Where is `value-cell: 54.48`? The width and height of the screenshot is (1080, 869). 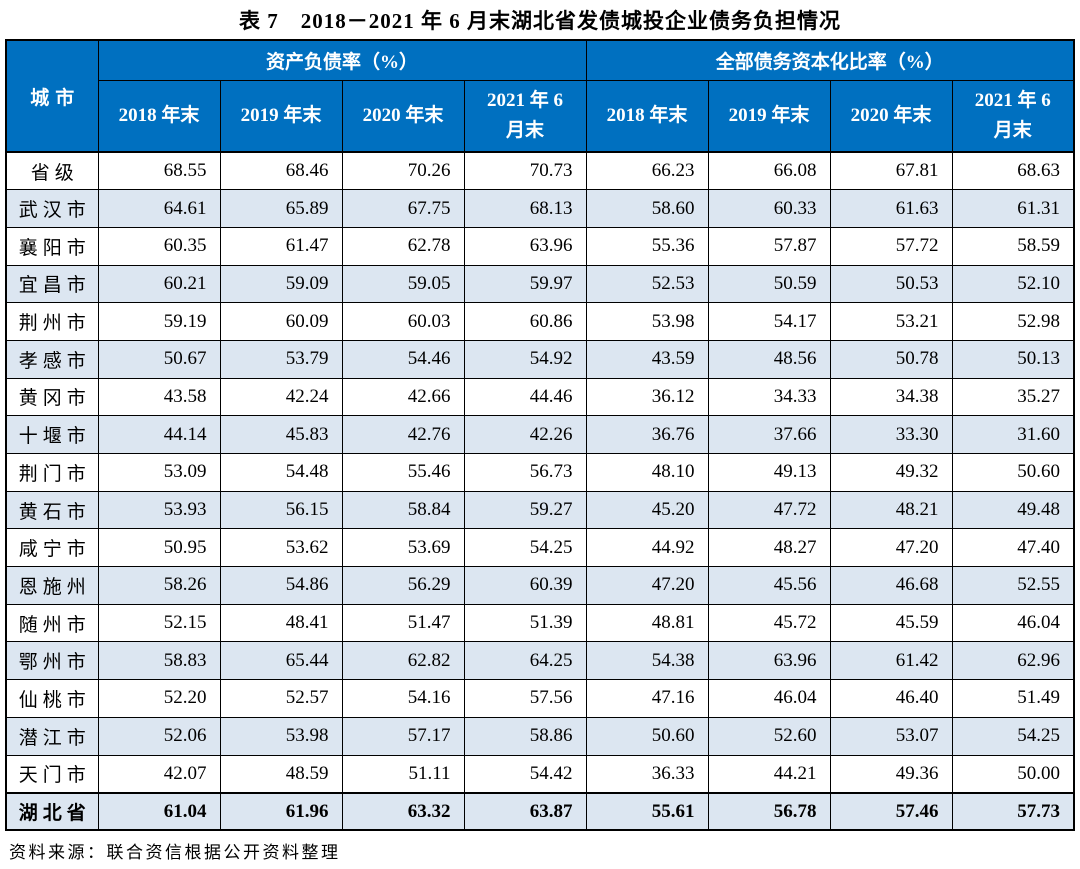
value-cell: 54.48 is located at coordinates (281, 472).